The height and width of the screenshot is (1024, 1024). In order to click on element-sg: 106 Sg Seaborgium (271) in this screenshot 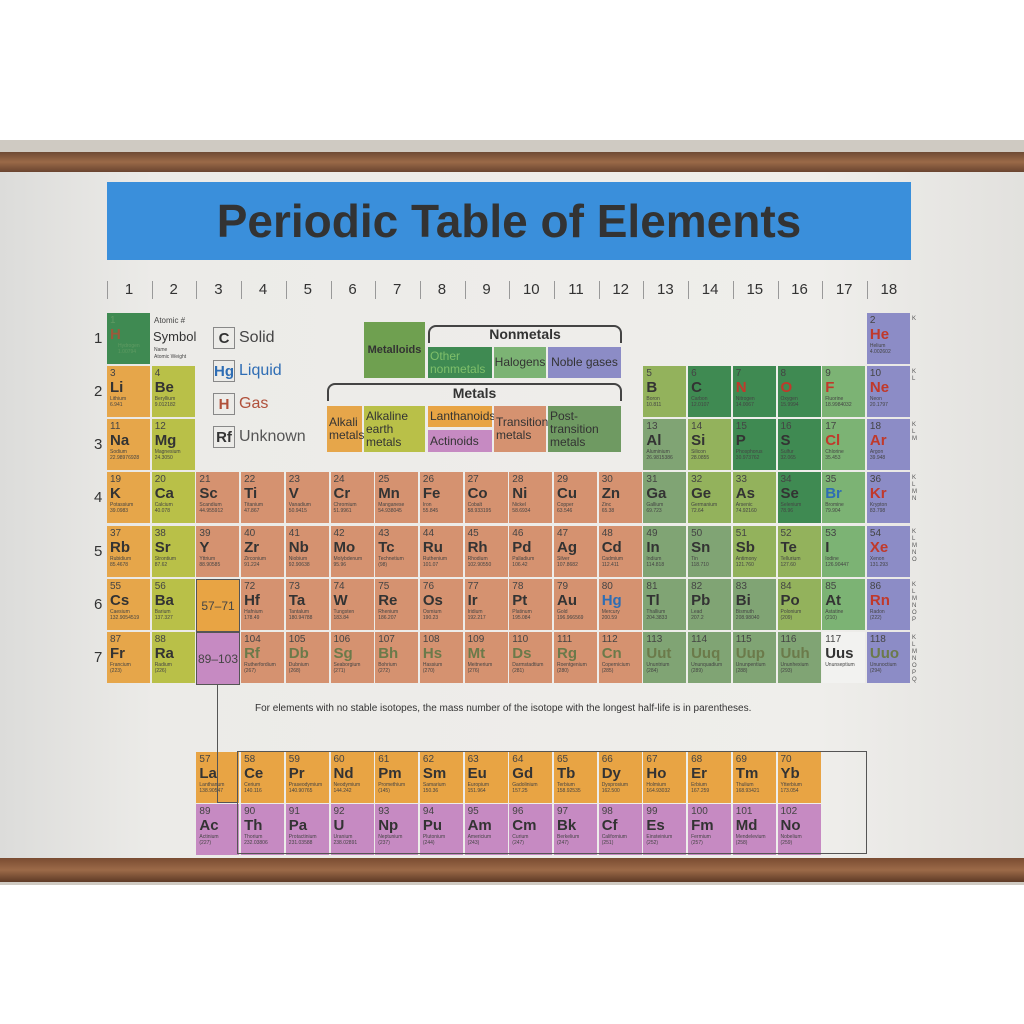, I will do `click(352, 657)`.